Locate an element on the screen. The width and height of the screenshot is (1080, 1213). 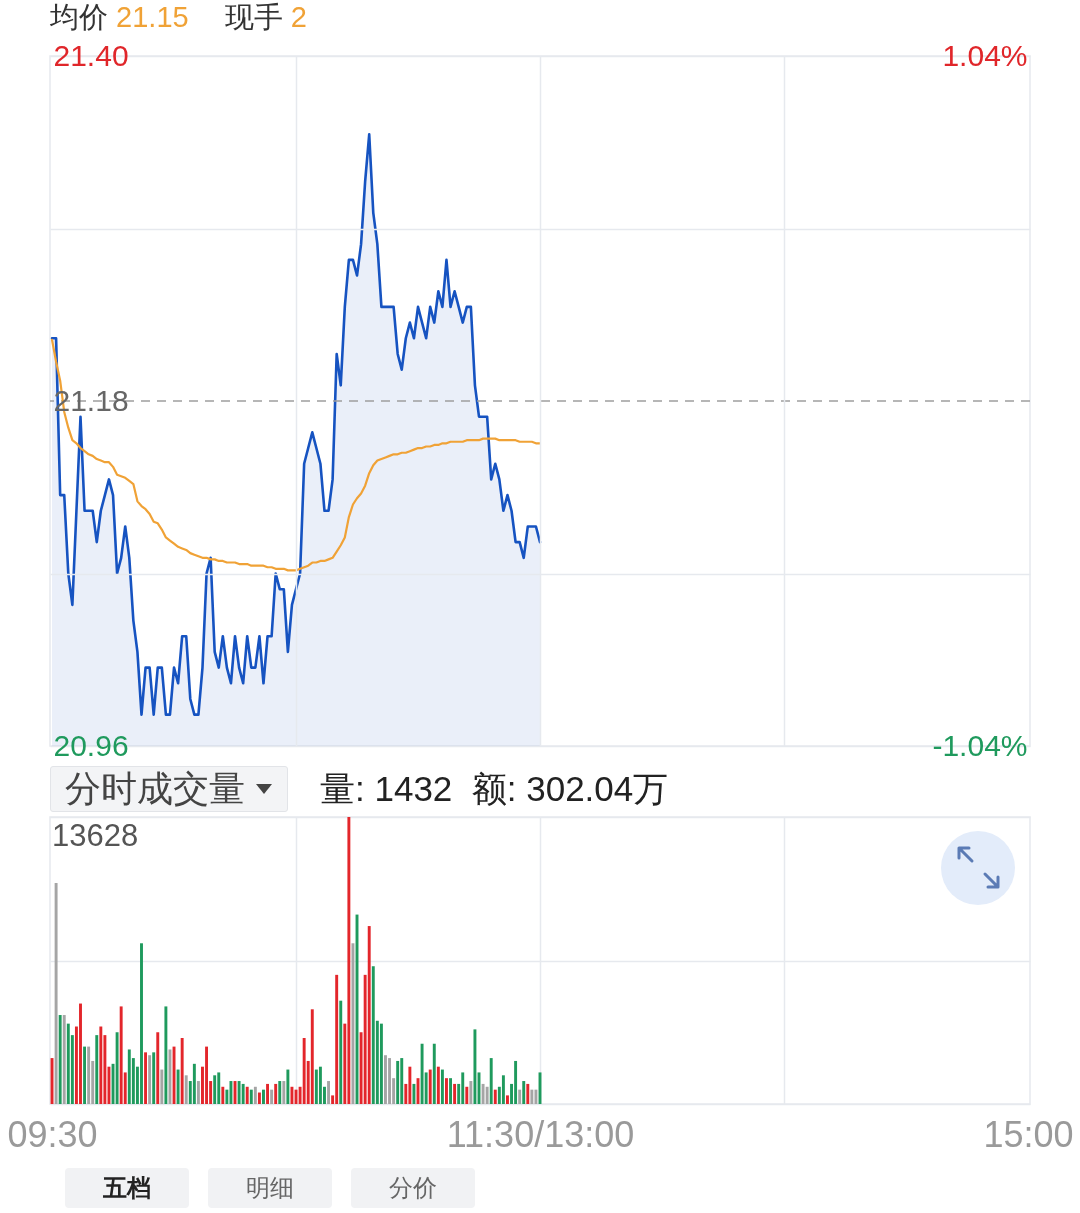
x-tick-label: 09:30 is located at coordinates (52, 1134).